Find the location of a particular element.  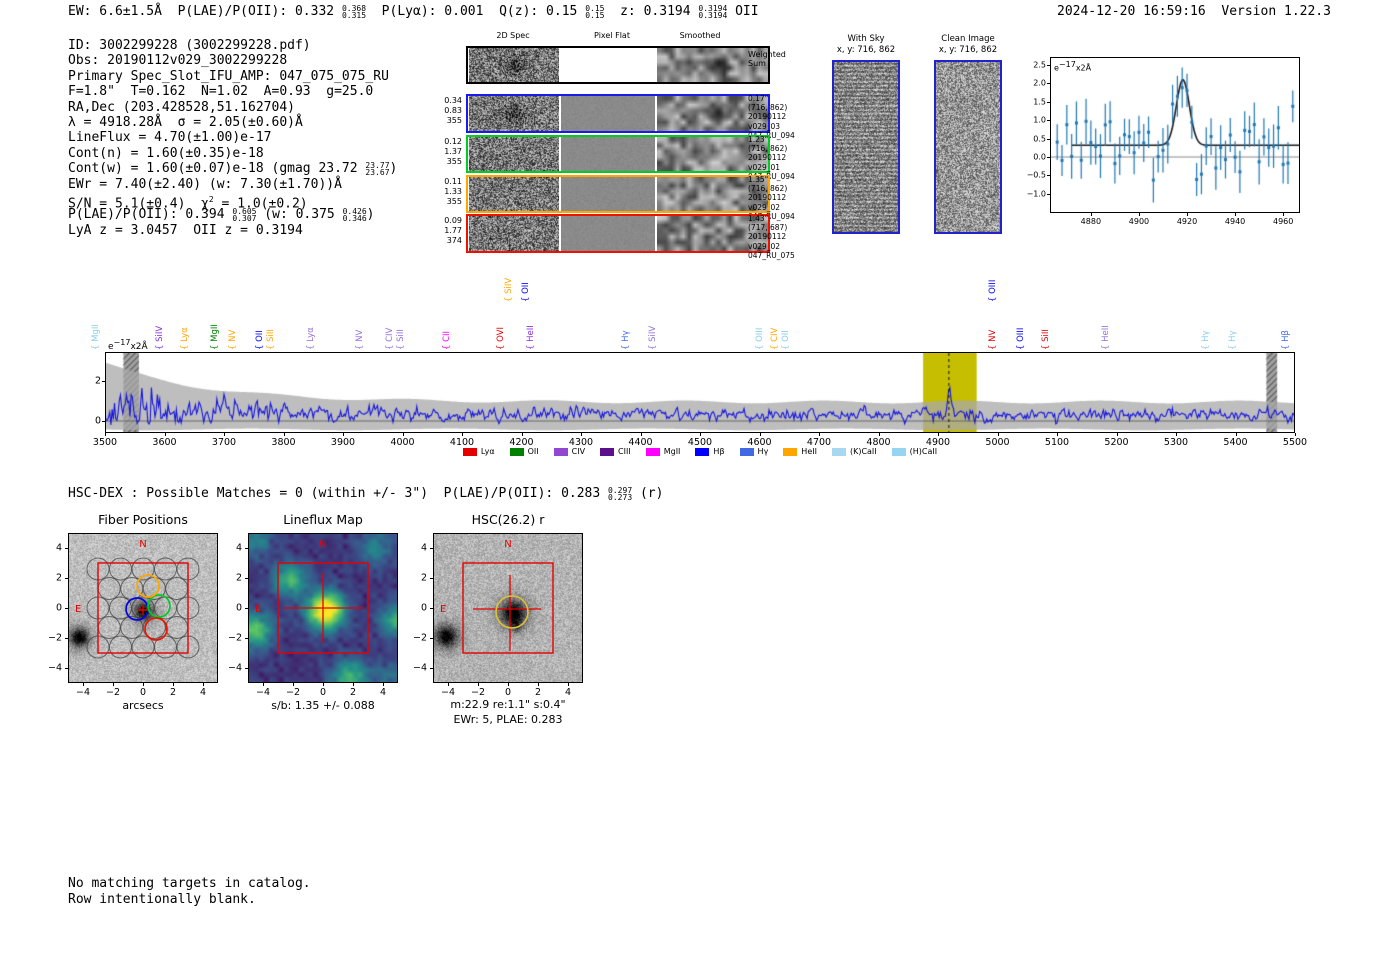

flux-units-annotation: e−17x2Å is located at coordinates (128, 345).